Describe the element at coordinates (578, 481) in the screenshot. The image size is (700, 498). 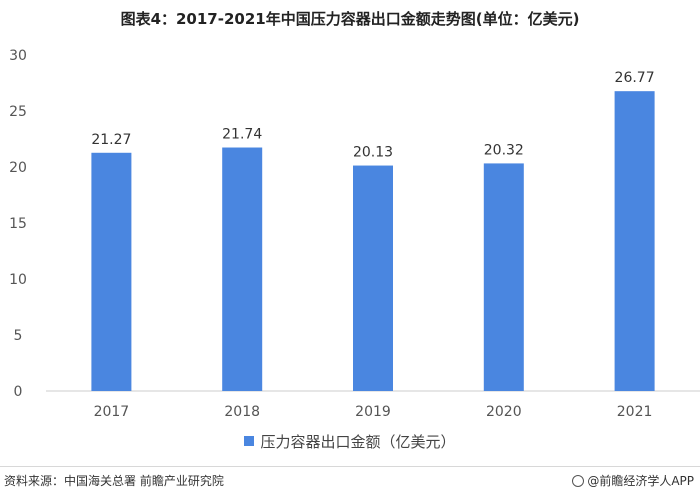
I see `brand-logo-icon` at that location.